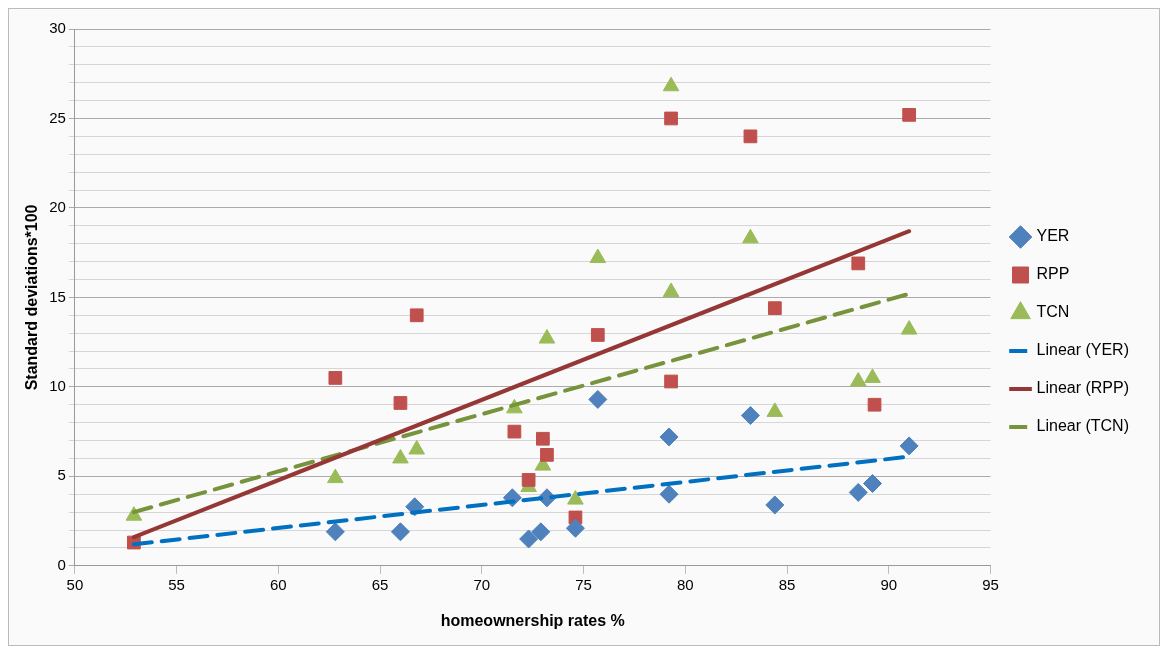 The height and width of the screenshot is (656, 1170). Describe the element at coordinates (61, 564) in the screenshot. I see `y-tick-label: 0` at that location.